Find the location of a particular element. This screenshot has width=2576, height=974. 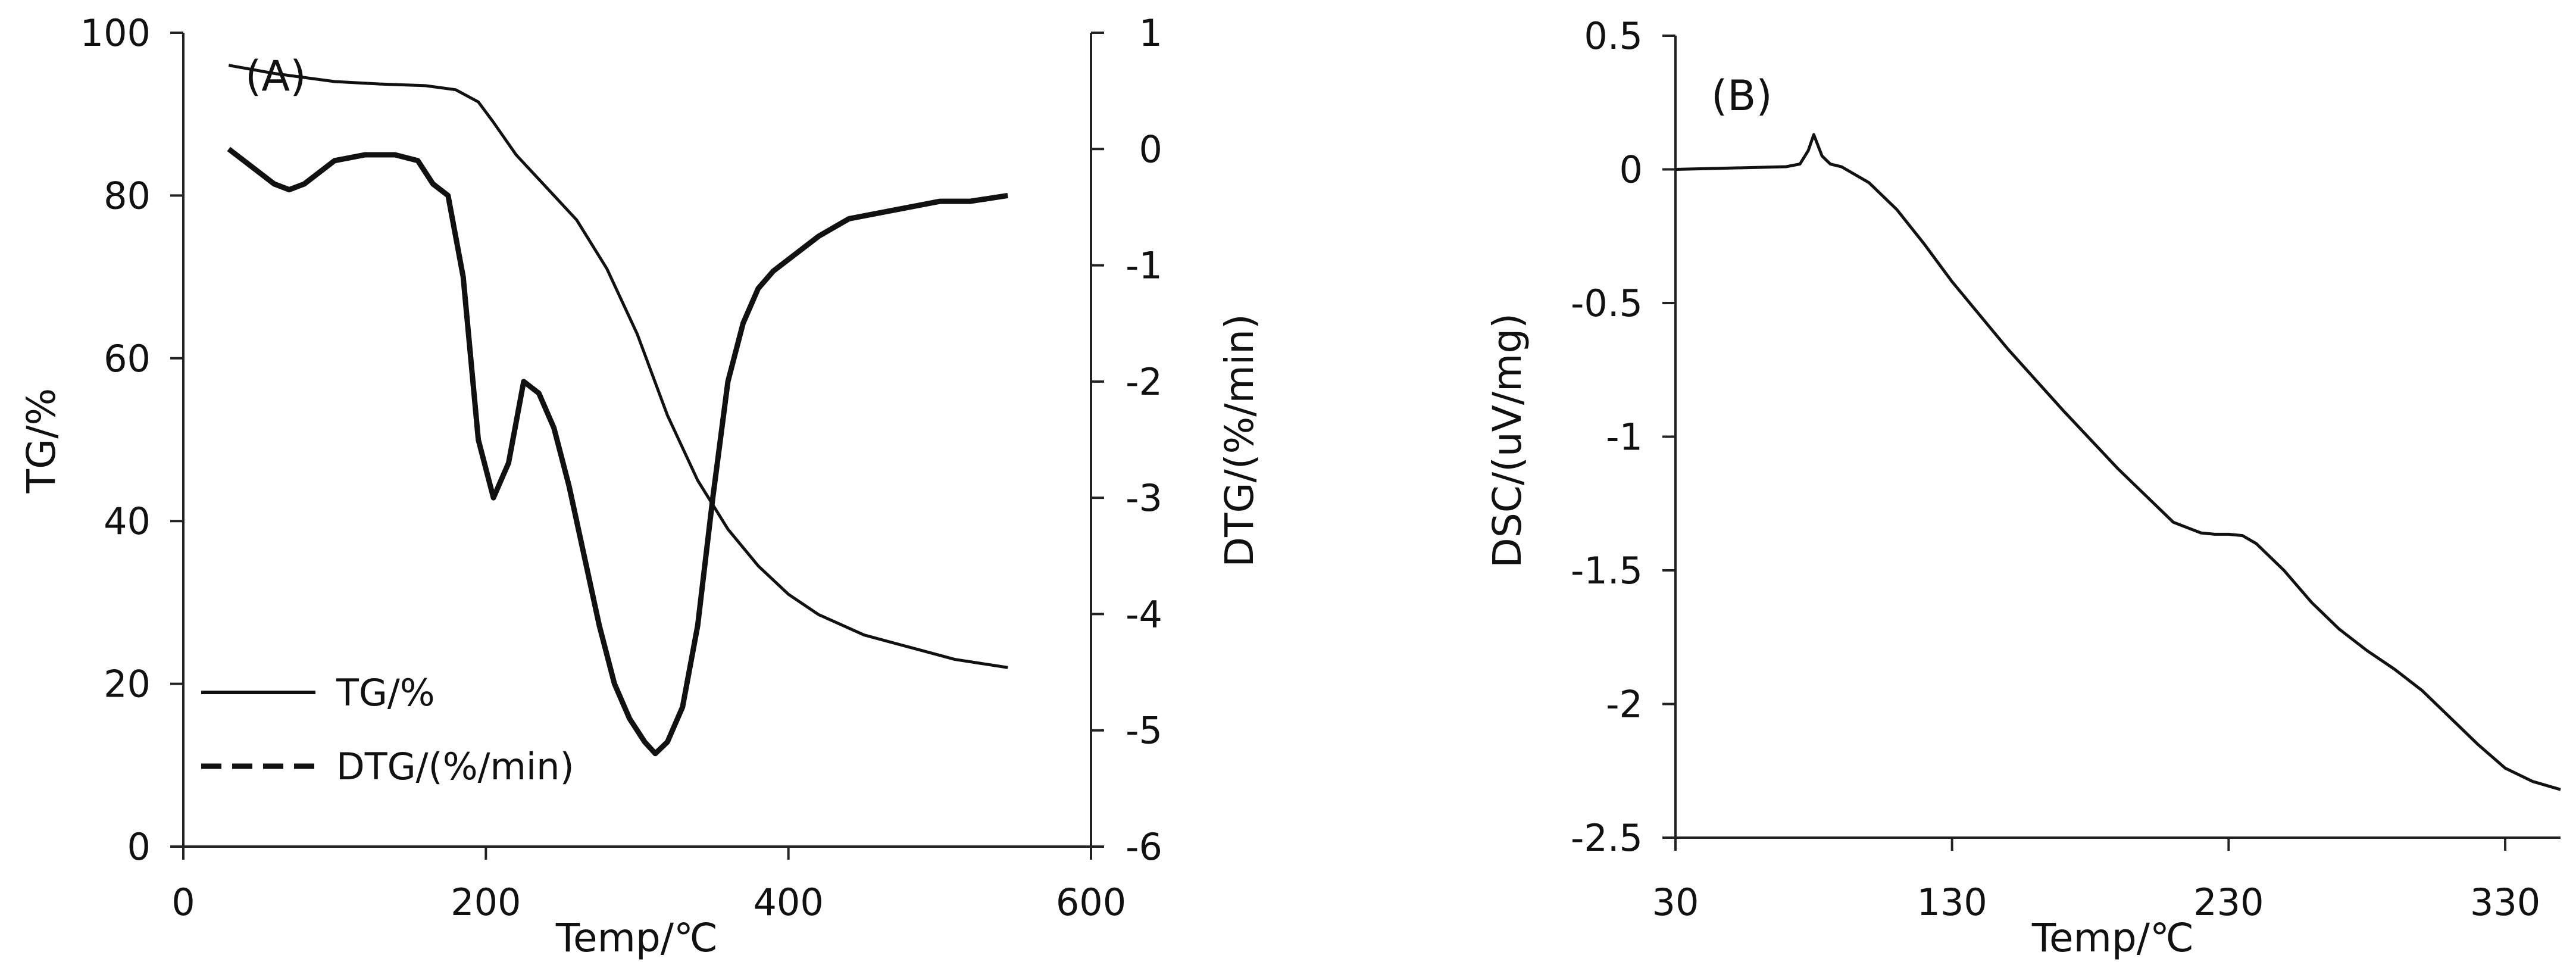

y2-axis-title: DTG/(%/min) is located at coordinates (1239, 440).